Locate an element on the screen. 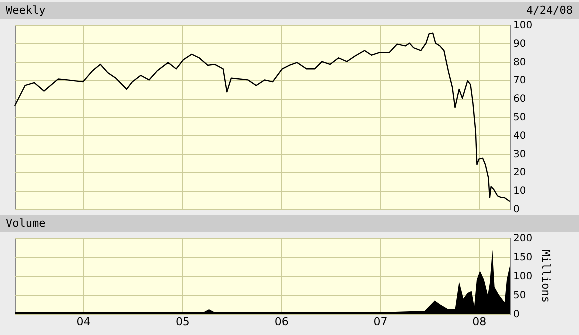 This screenshot has width=579, height=335. y-tick-label: 200 is located at coordinates (523, 239).